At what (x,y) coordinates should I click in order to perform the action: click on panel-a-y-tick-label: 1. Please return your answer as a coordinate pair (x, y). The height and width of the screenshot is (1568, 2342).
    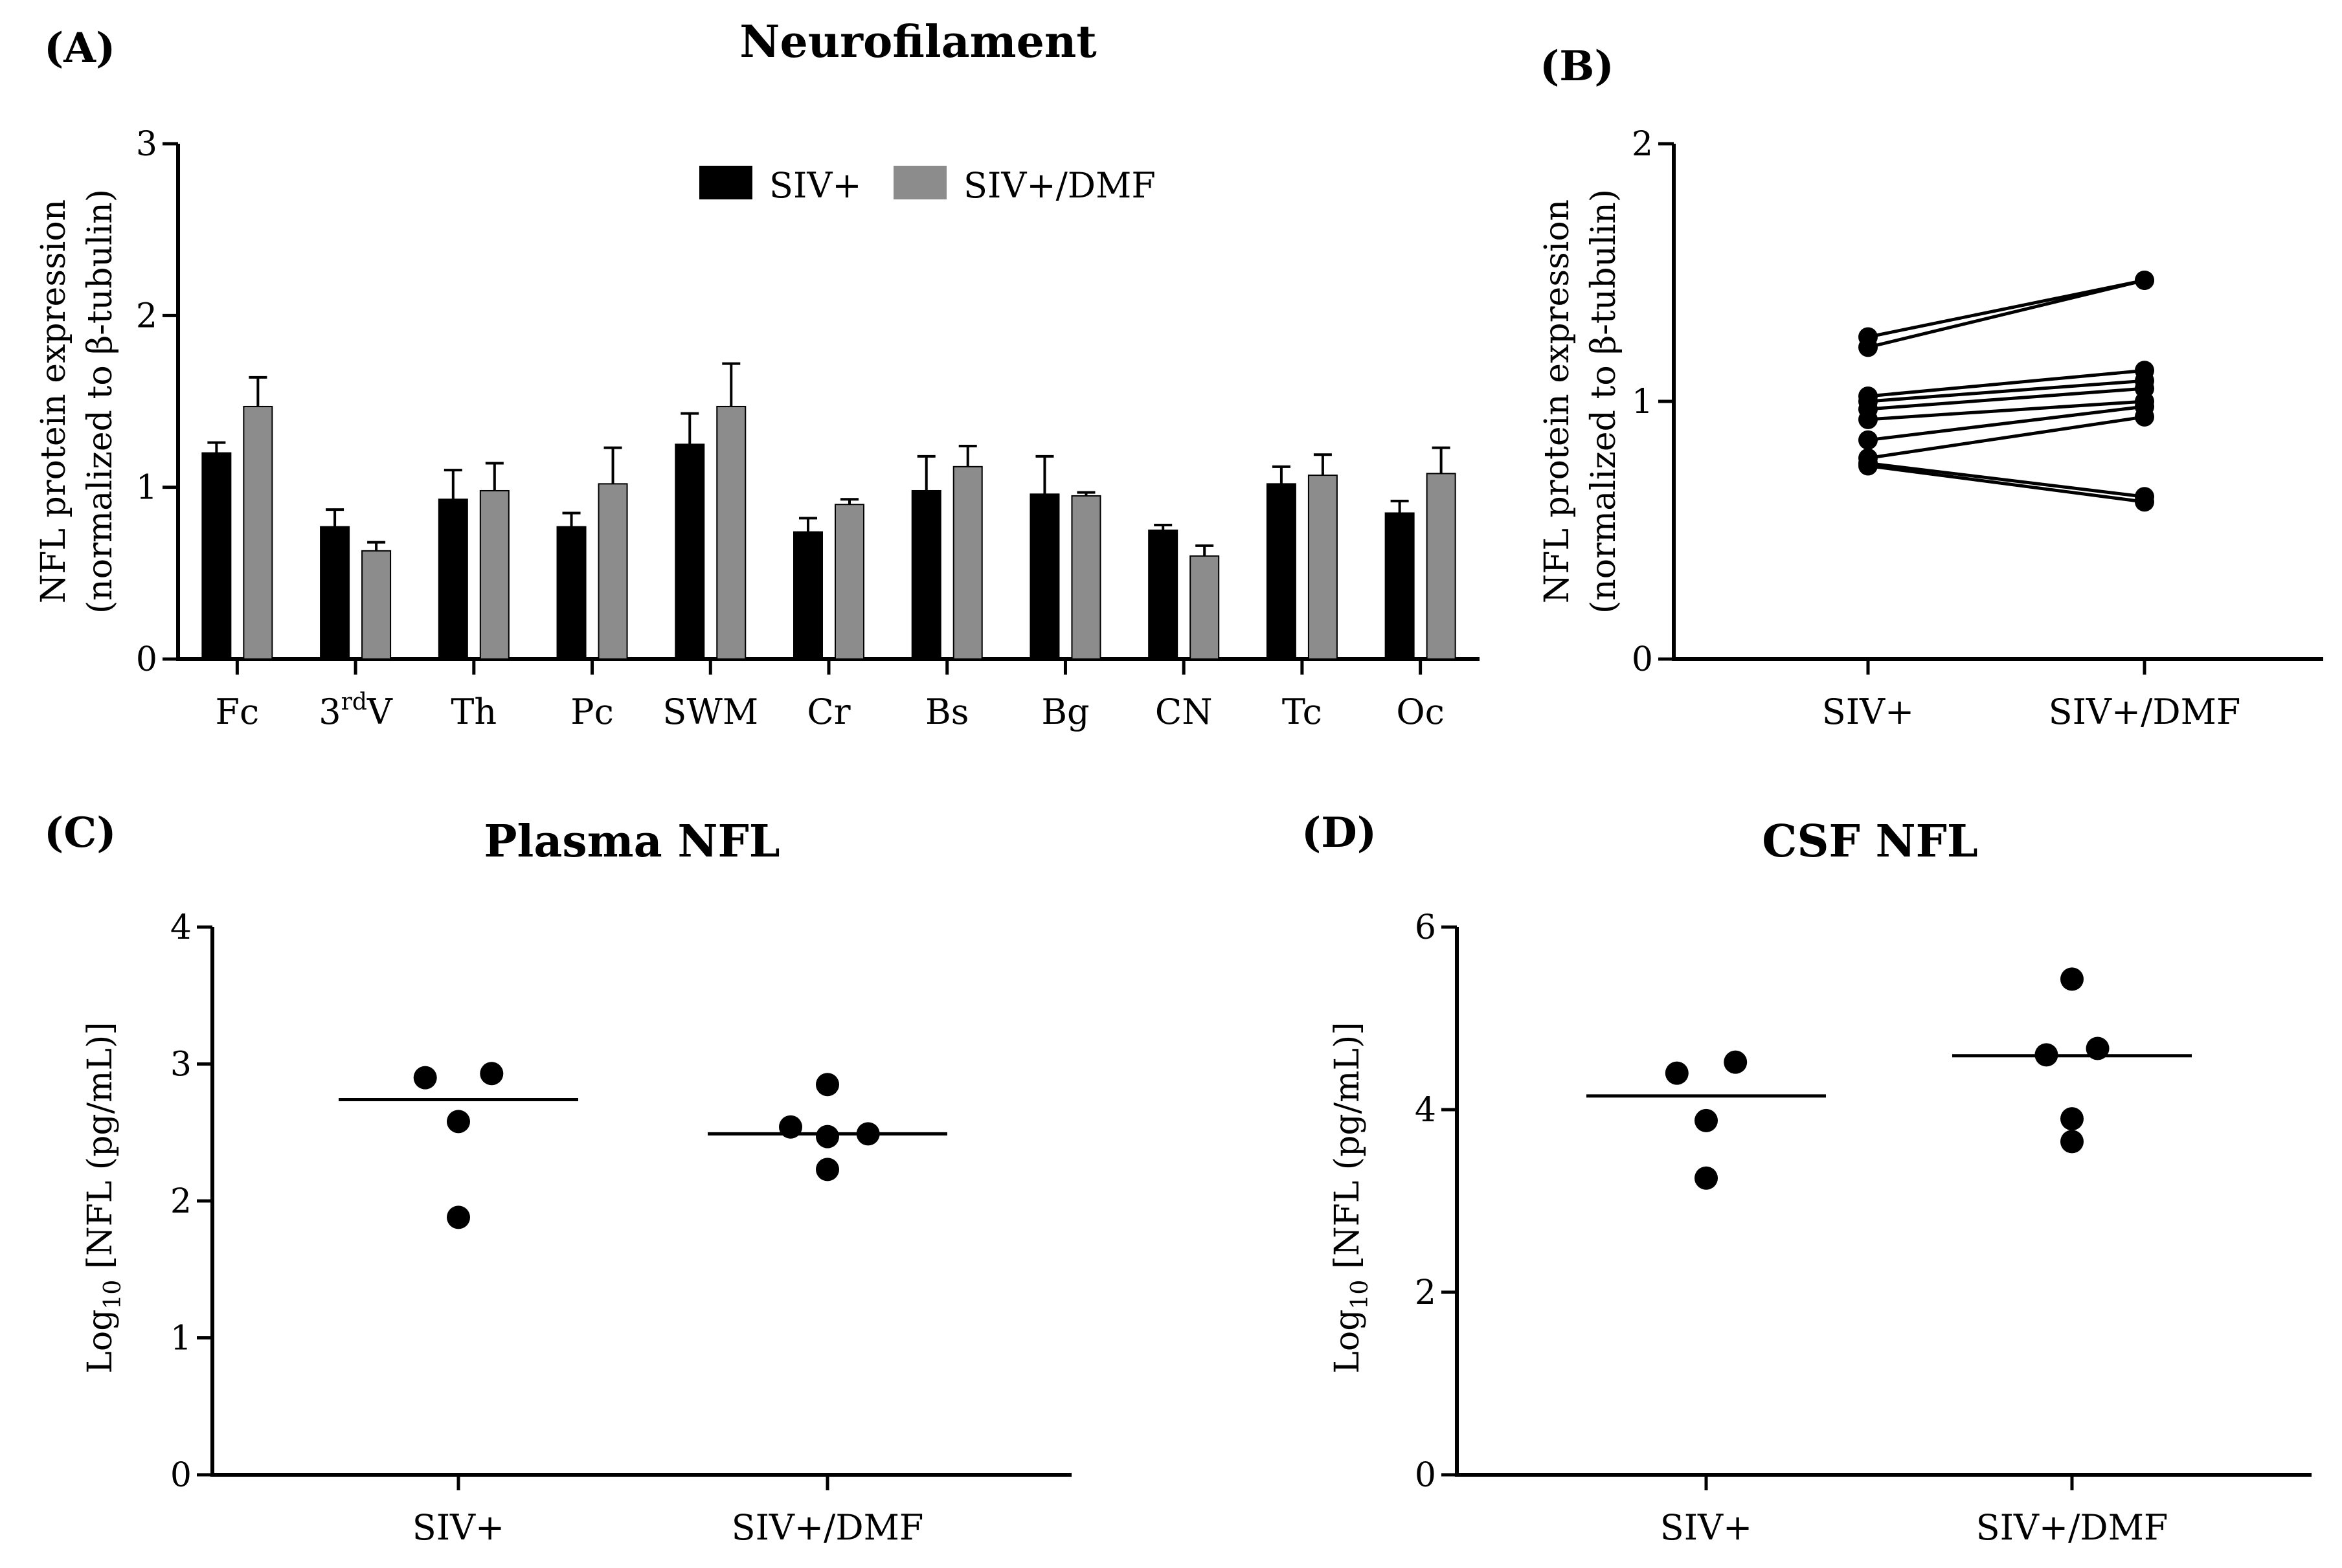
    Looking at the image, I should click on (146, 489).